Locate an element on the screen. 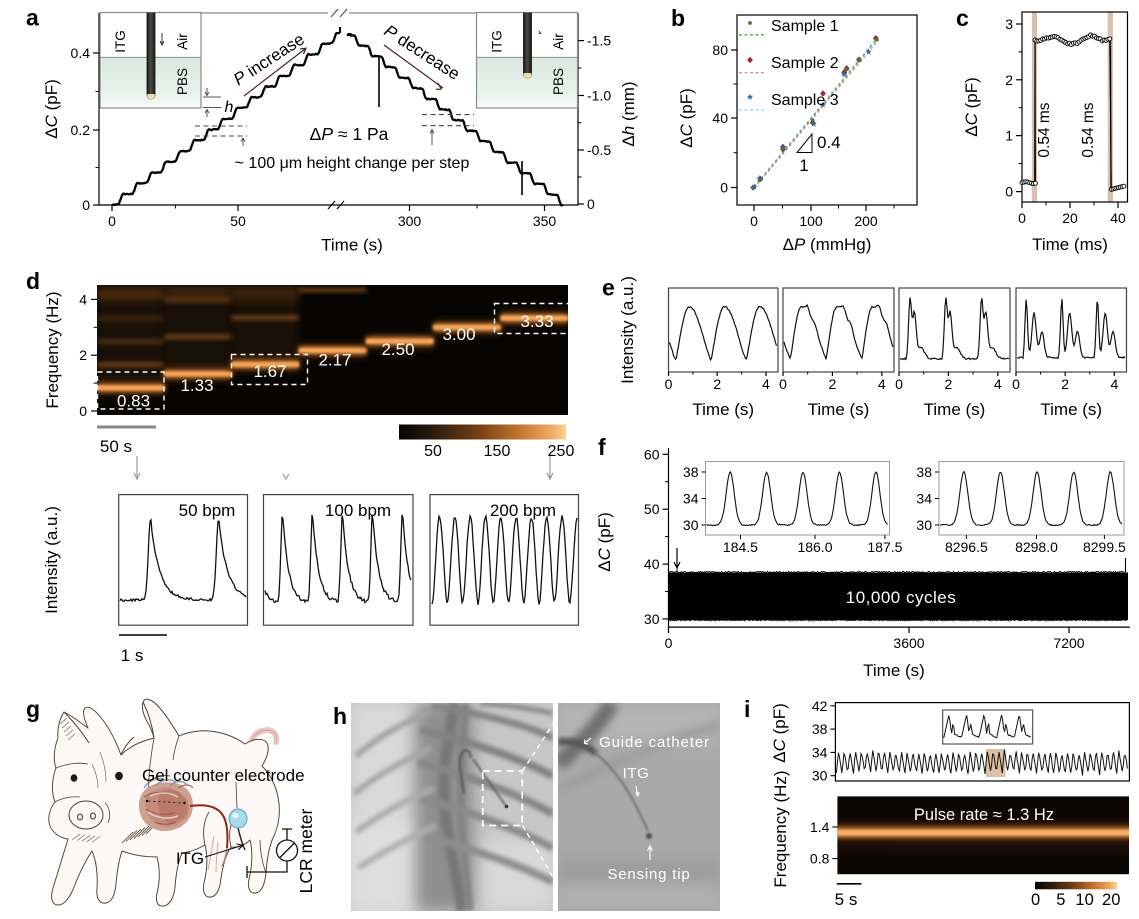 This screenshot has width=1139, height=919. svg-text: e is located at coordinates (608, 288).